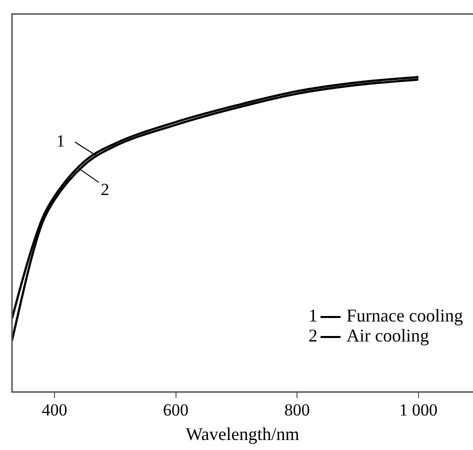  What do you see at coordinates (405, 316) in the screenshot?
I see `legend-label: Furnace cooling` at bounding box center [405, 316].